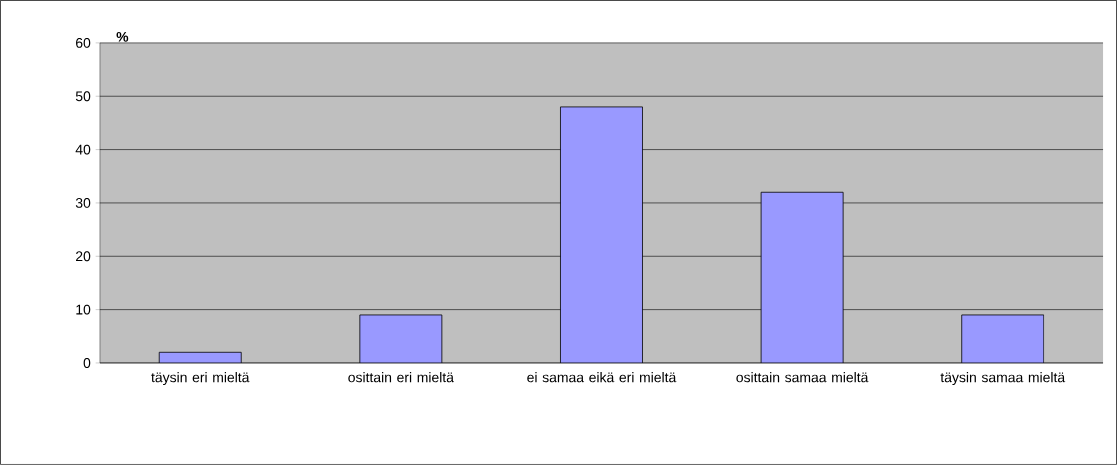 The width and height of the screenshot is (1117, 465). I want to click on y-tick-label: 20, so click(83, 256).